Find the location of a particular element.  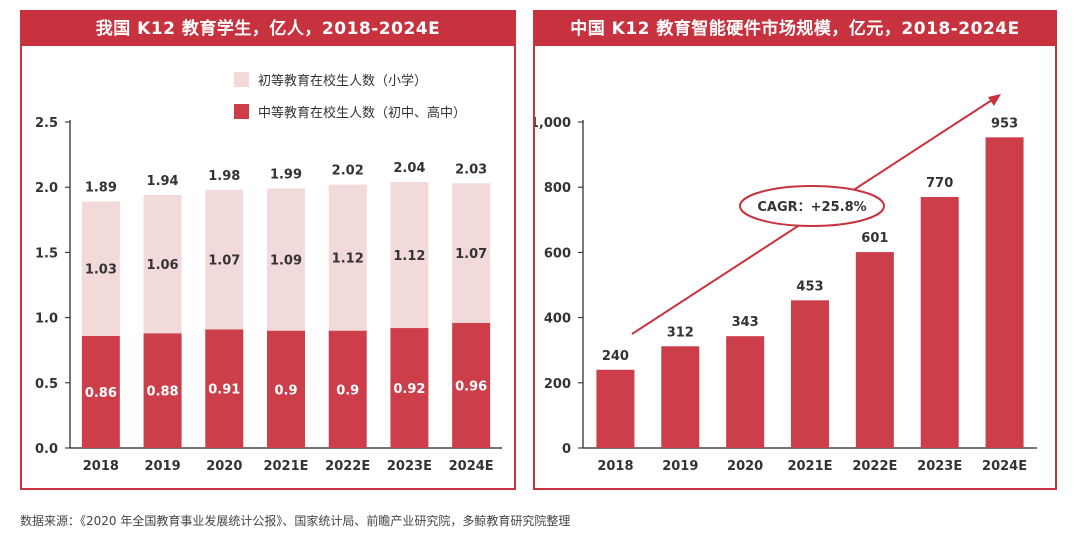

bar-primary-school-2020 is located at coordinates (224, 259).